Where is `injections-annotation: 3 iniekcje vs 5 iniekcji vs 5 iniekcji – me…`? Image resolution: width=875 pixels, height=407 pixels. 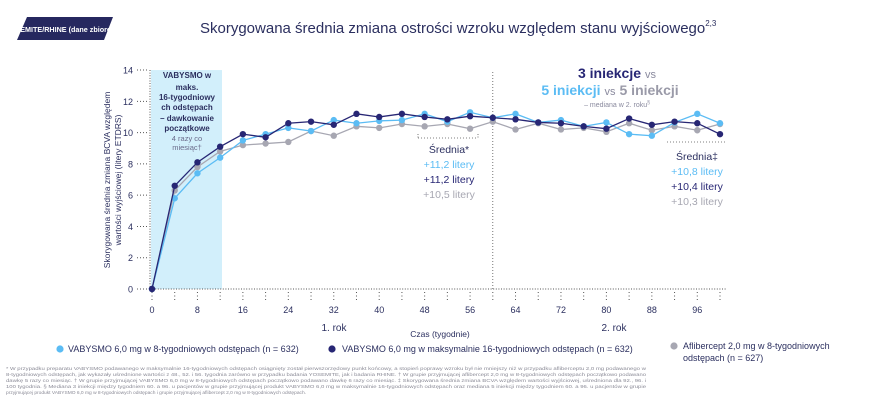 injections-annotation: 3 iniekcje vs 5 iniekcji vs 5 iniekcji – me… is located at coordinates (609, 87).